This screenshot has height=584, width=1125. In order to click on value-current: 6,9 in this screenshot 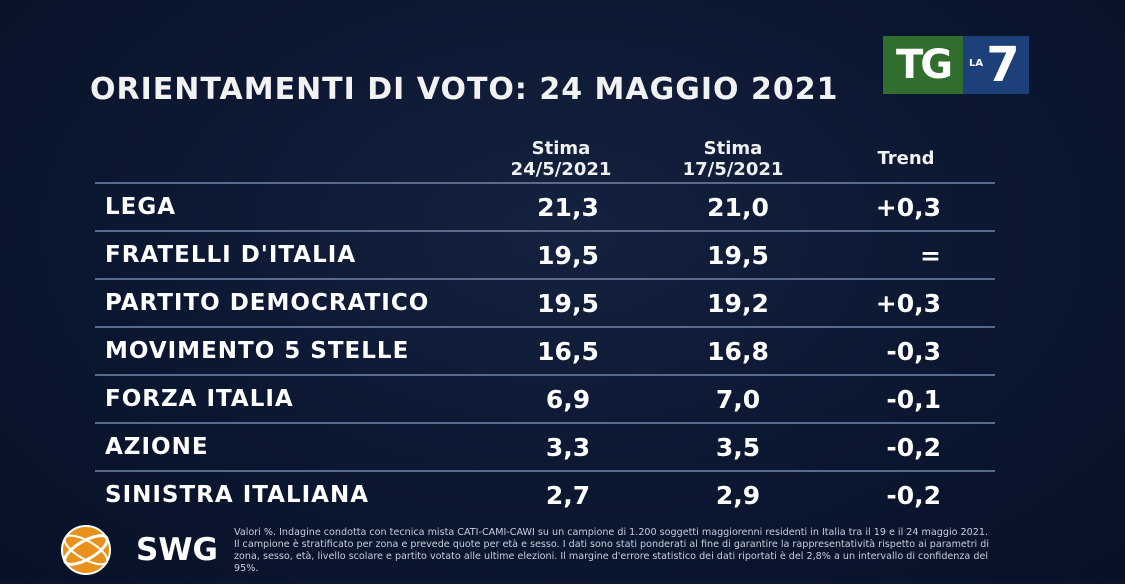, I will do `click(568, 399)`.